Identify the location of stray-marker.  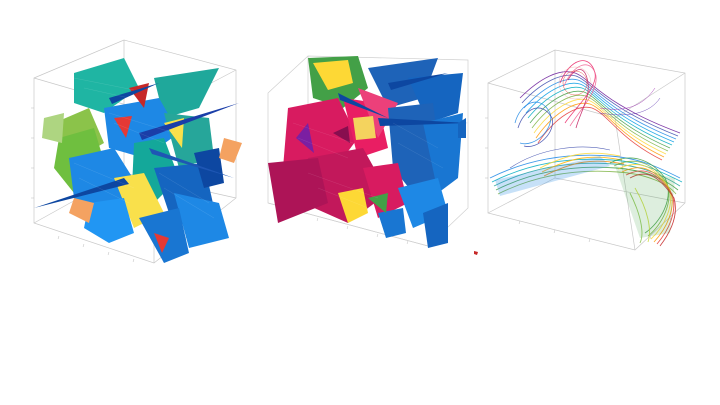
(476, 248).